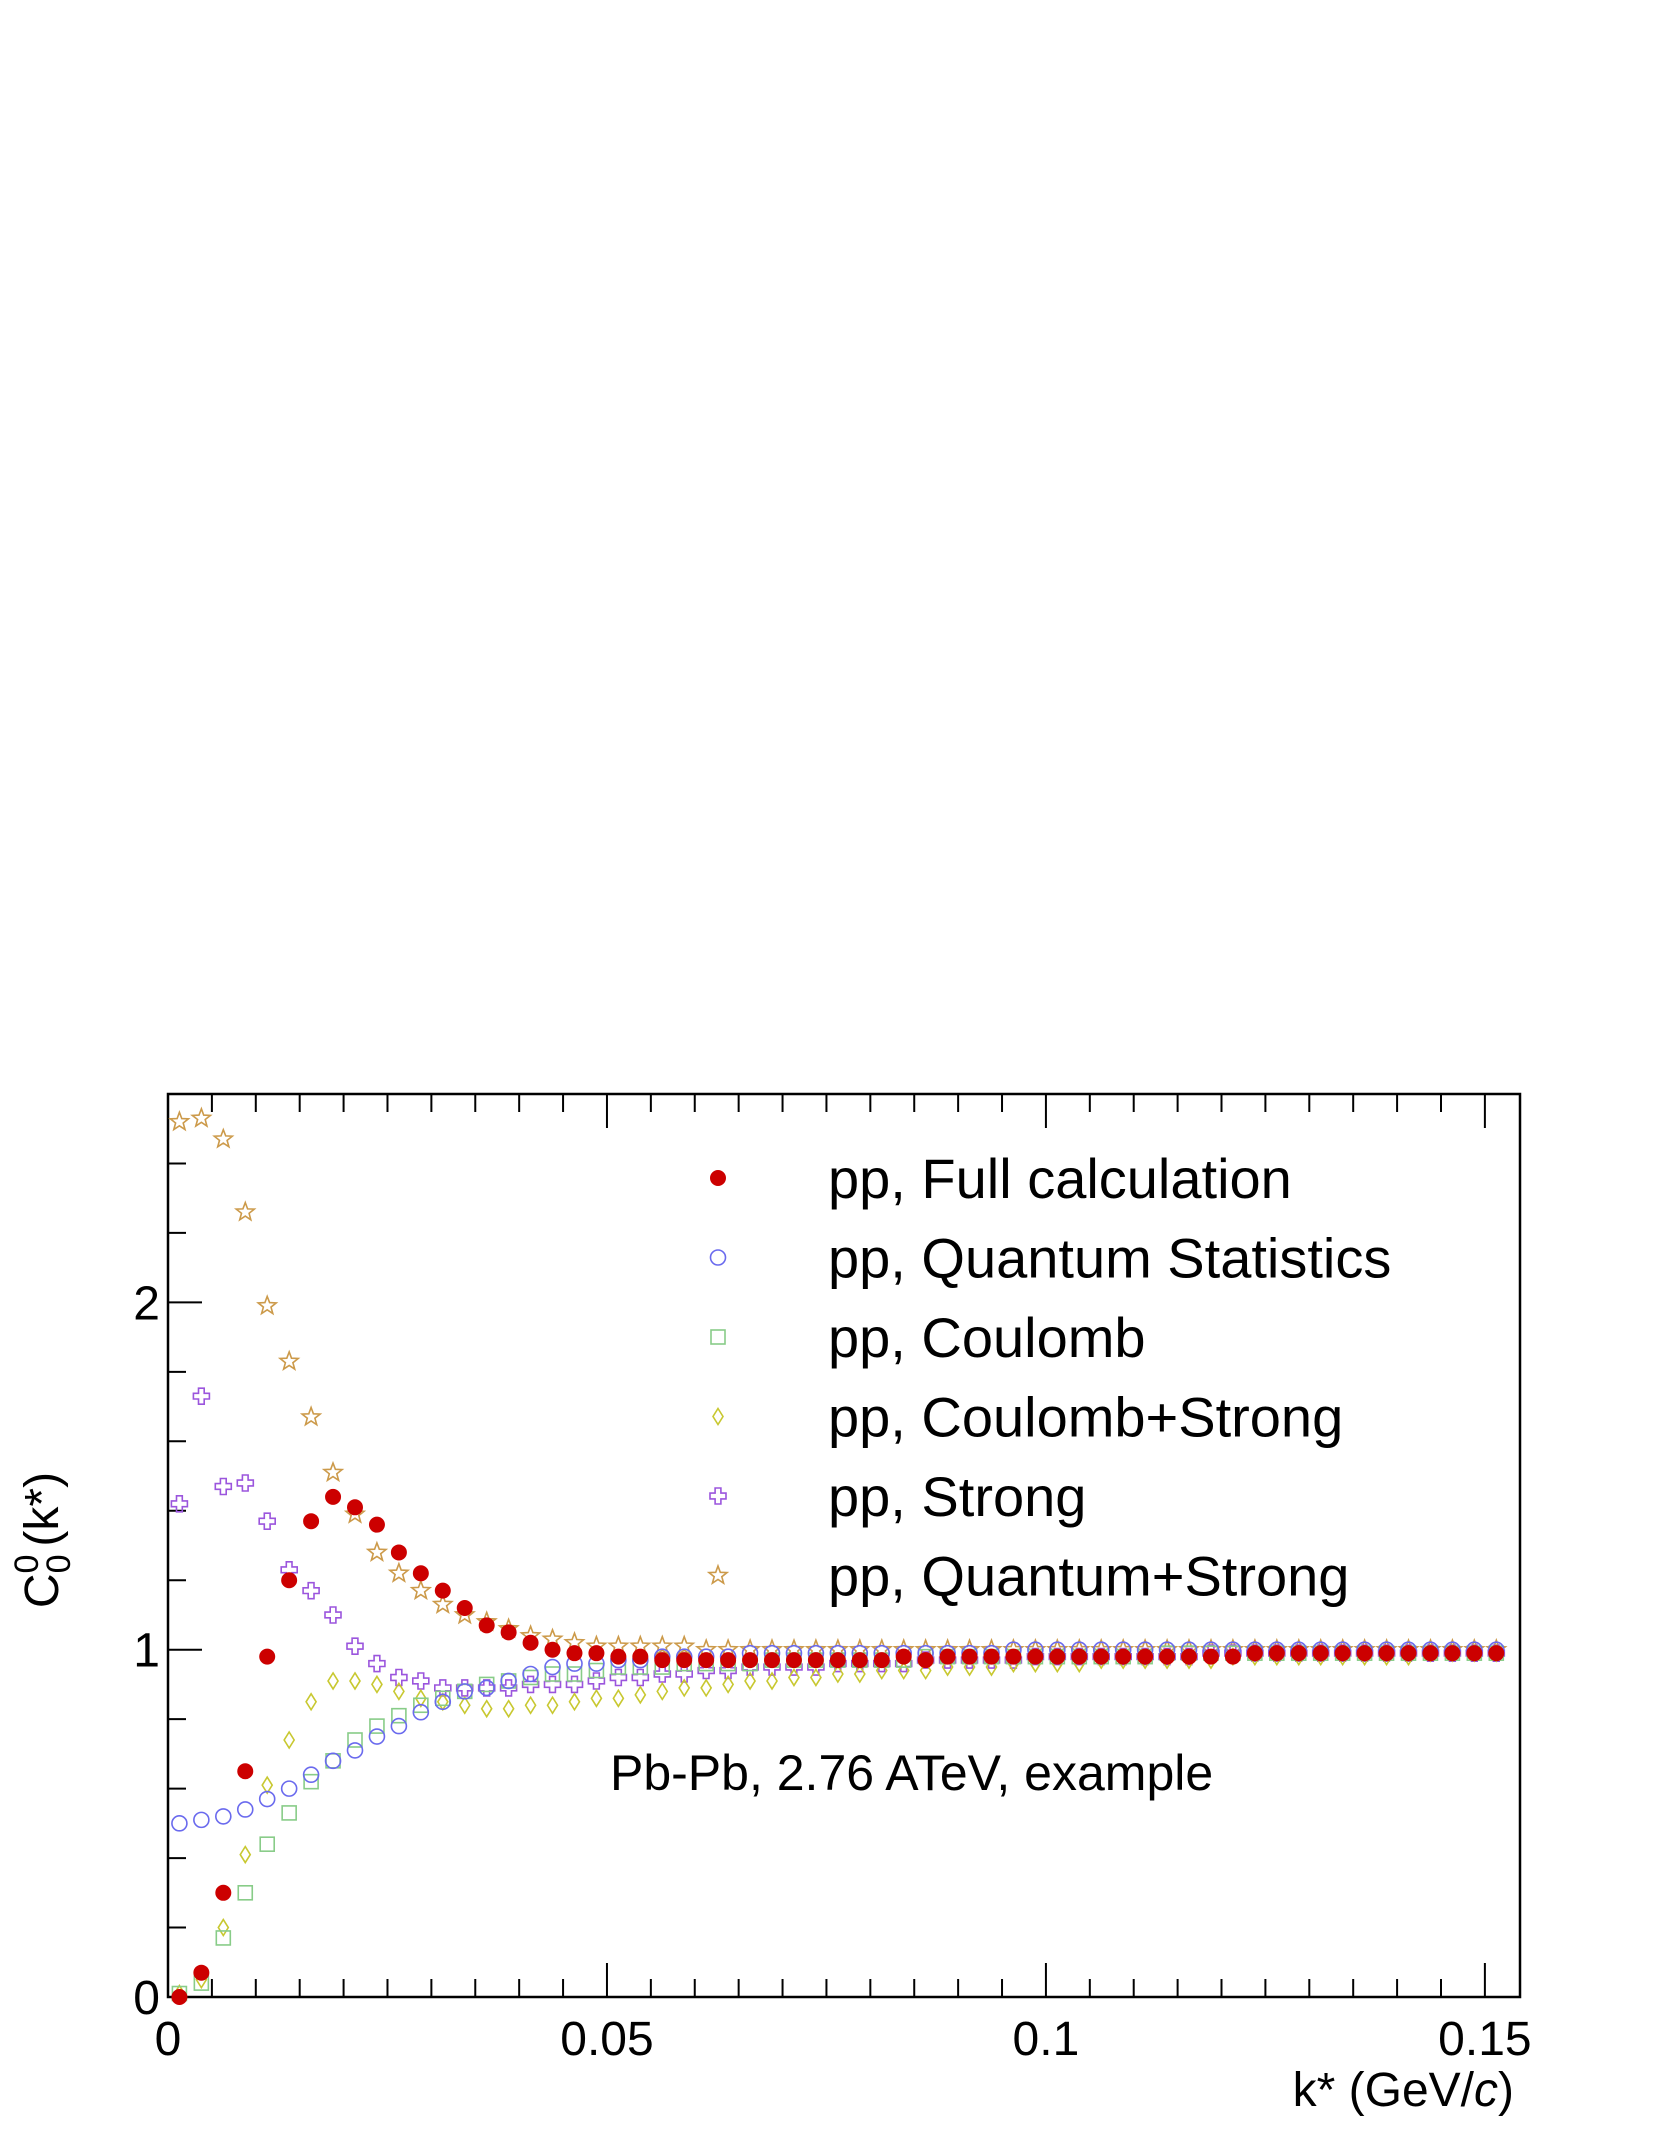 Image resolution: width=1659 pixels, height=2147 pixels. I want to click on legend-label: pp, Coulomb, so click(987, 1337).